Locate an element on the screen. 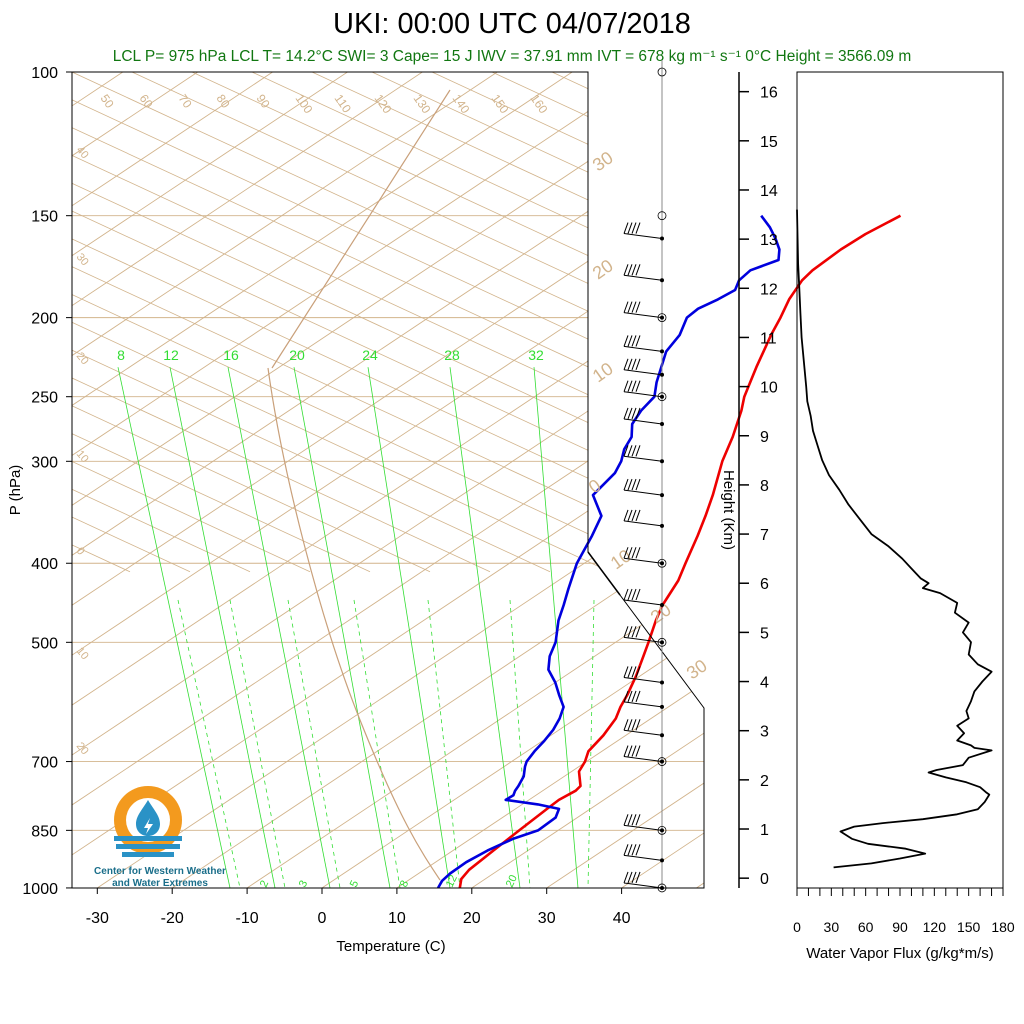  adiabat-label: 30 is located at coordinates (697, 669).